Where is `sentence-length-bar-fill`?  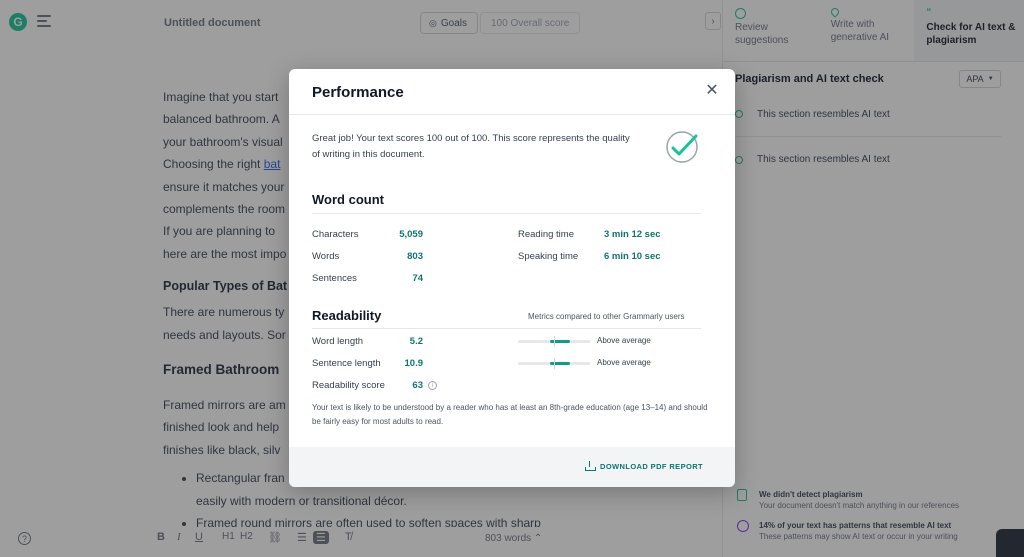 sentence-length-bar-fill is located at coordinates (560, 363).